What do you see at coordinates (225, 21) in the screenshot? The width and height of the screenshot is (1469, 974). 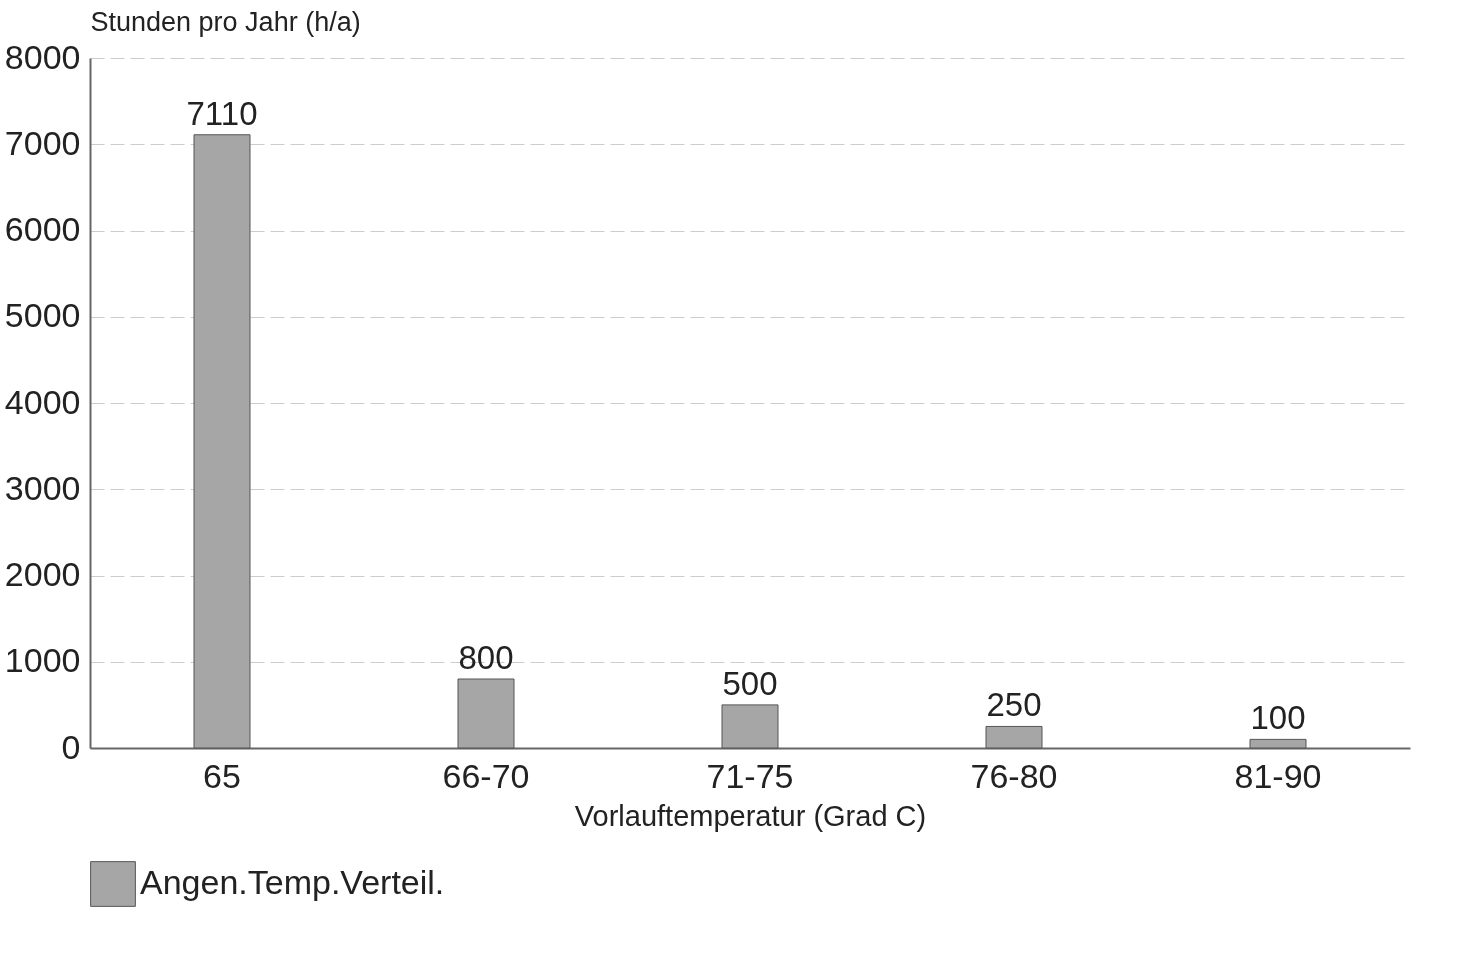 I see `y-axis-title: Stunden pro Jahr (h/a)` at bounding box center [225, 21].